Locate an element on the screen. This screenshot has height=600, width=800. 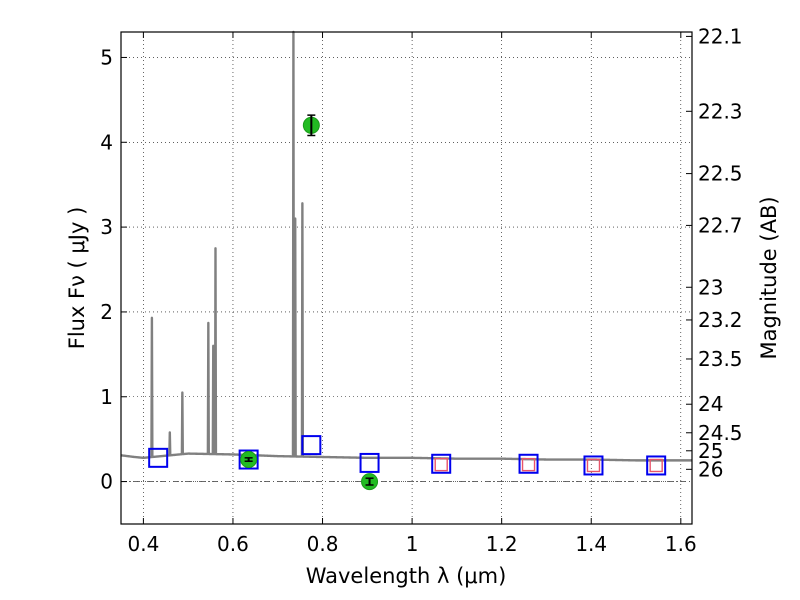
mag-tick-label: 24.5 is located at coordinates (720, 433).